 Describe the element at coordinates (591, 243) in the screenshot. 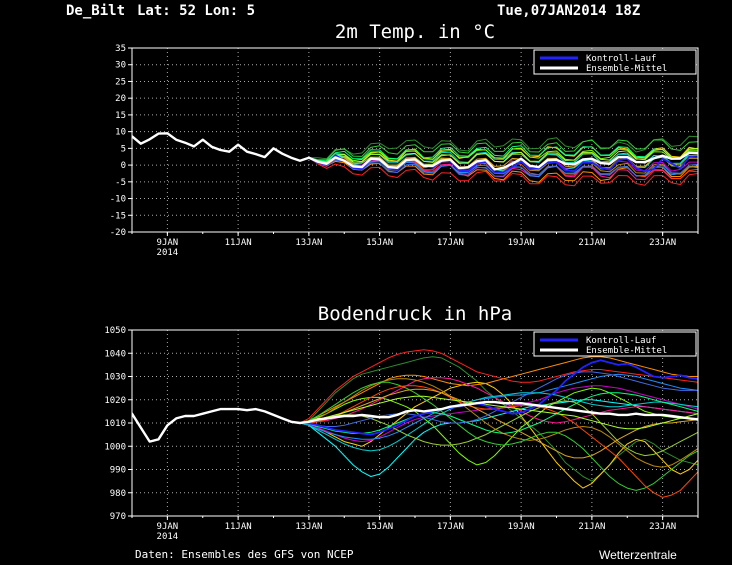

I see `temp-xtick-label: 21JAN` at that location.